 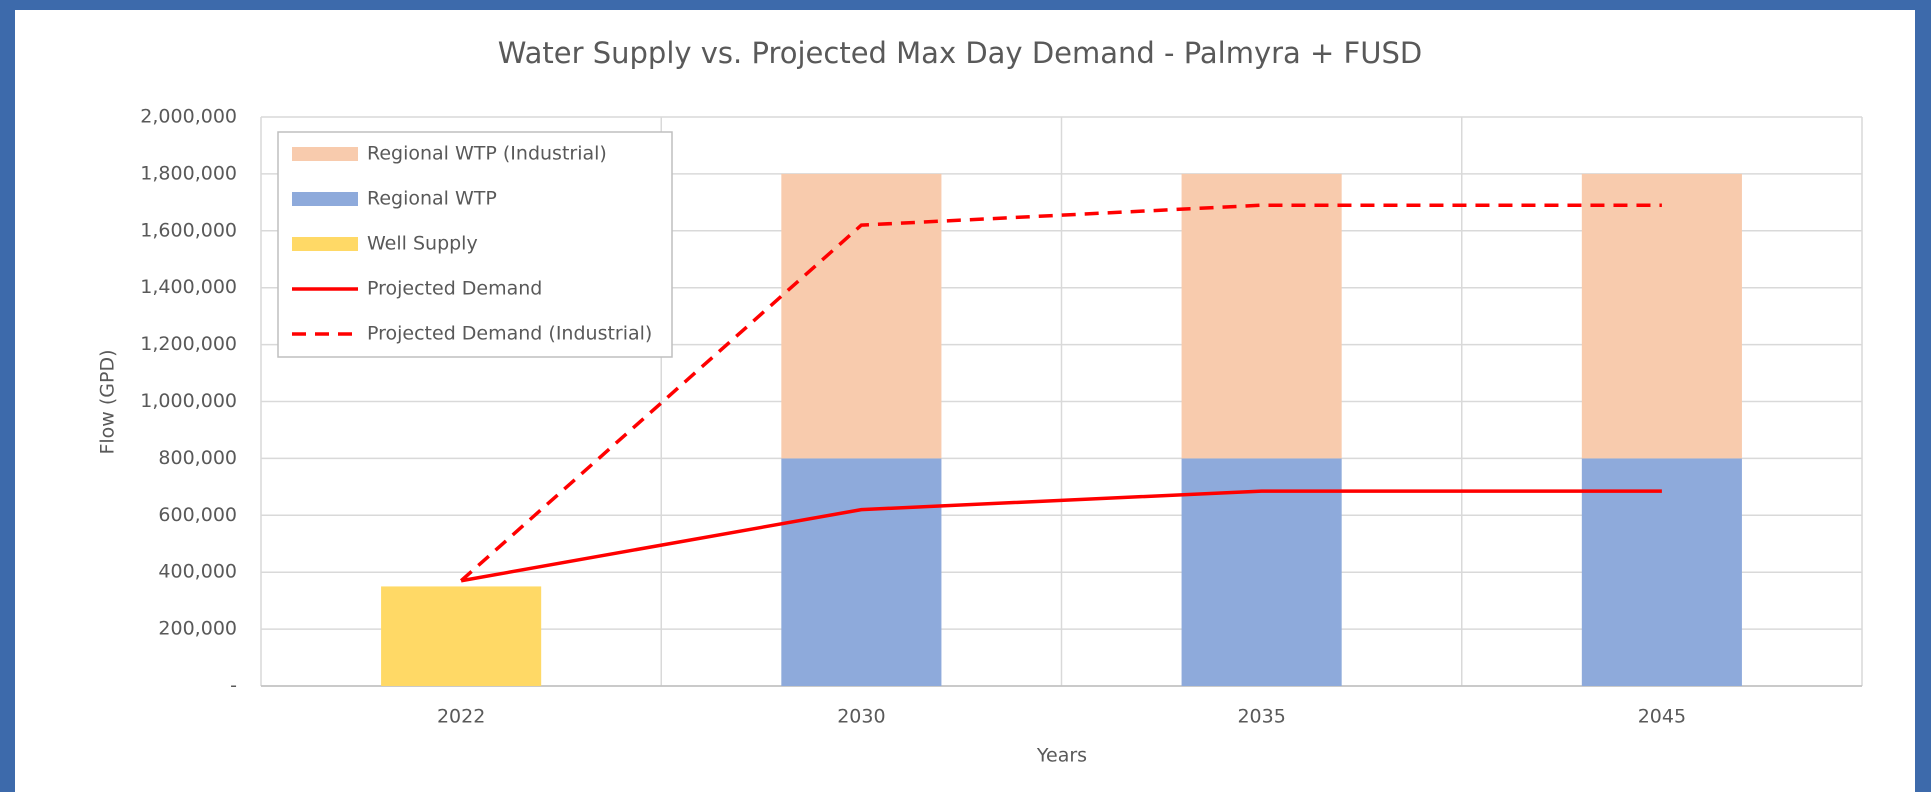 What do you see at coordinates (197, 572) in the screenshot?
I see `y-tick-label: 400,000` at bounding box center [197, 572].